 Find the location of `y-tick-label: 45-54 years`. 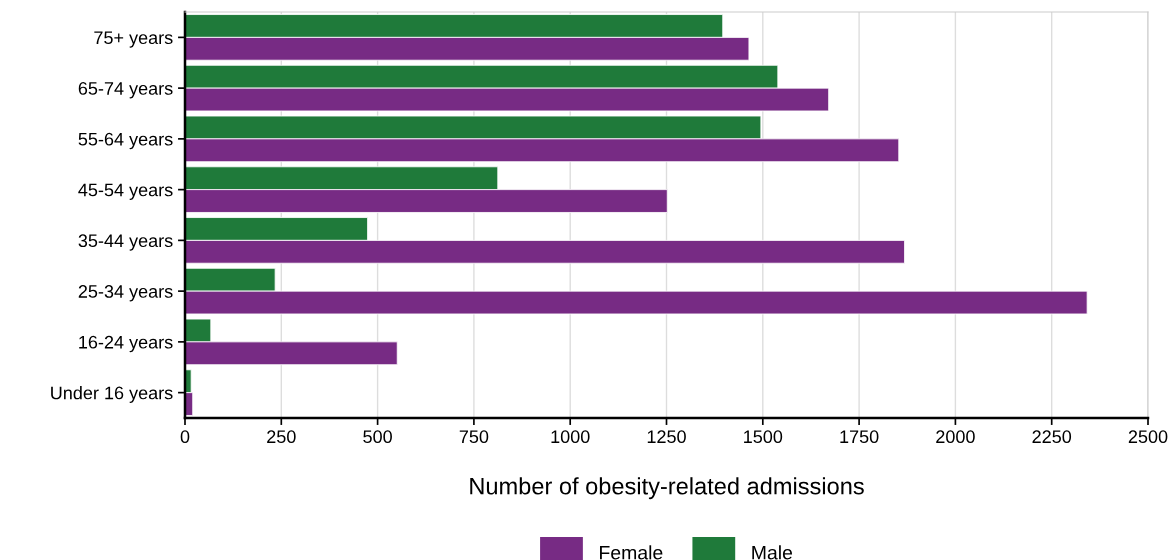

y-tick-label: 45-54 years is located at coordinates (125, 191).